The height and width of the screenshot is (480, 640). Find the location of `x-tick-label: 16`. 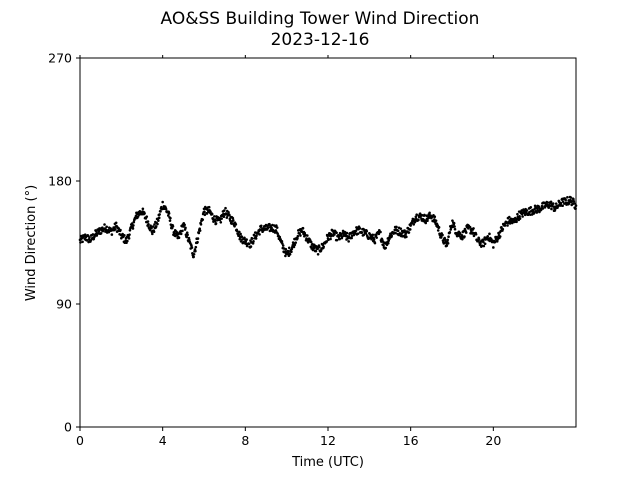

x-tick-label: 16 is located at coordinates (411, 440).